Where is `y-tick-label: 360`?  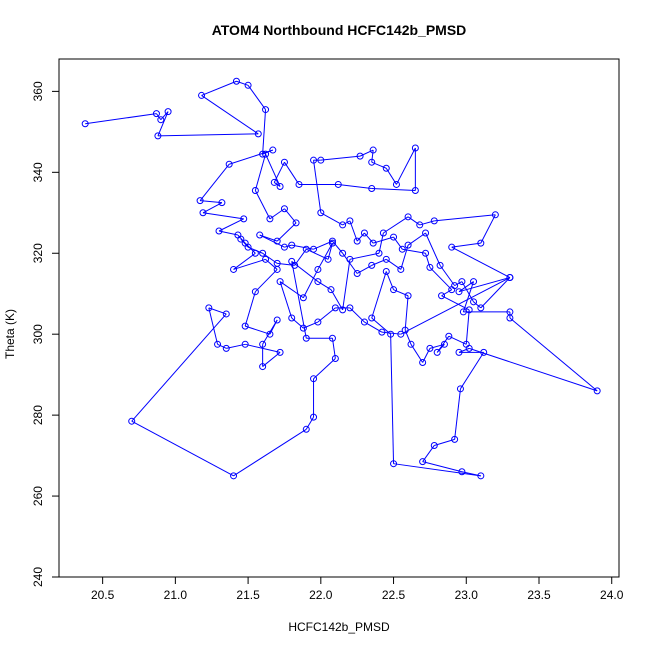 y-tick-label: 360 is located at coordinates (38, 91).